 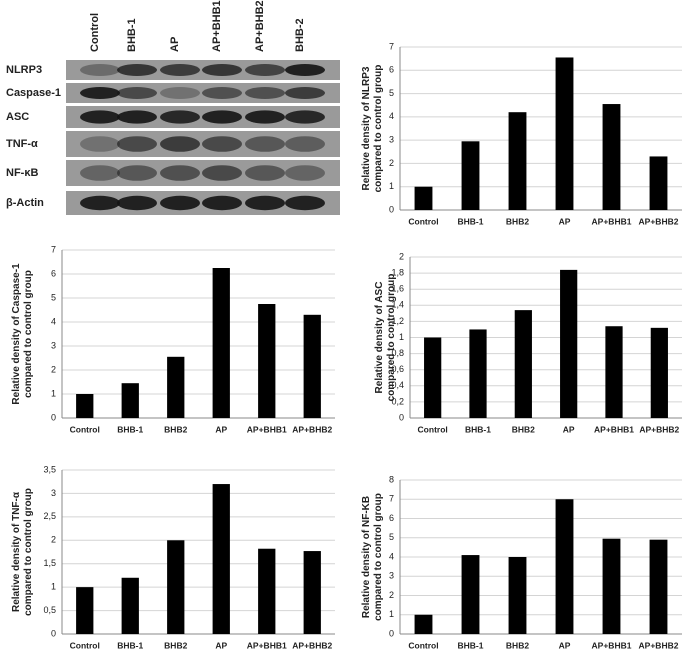 What do you see at coordinates (22, 144) in the screenshot?
I see `row-label: TNF-α` at bounding box center [22, 144].